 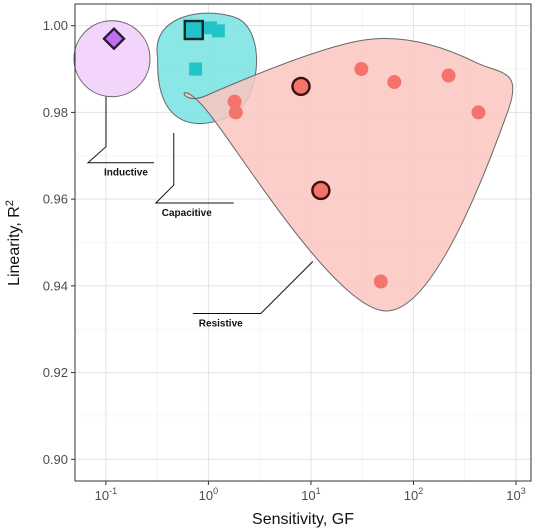 What do you see at coordinates (106, 494) in the screenshot?
I see `x-tick-label: 10⁻¹` at bounding box center [106, 494].